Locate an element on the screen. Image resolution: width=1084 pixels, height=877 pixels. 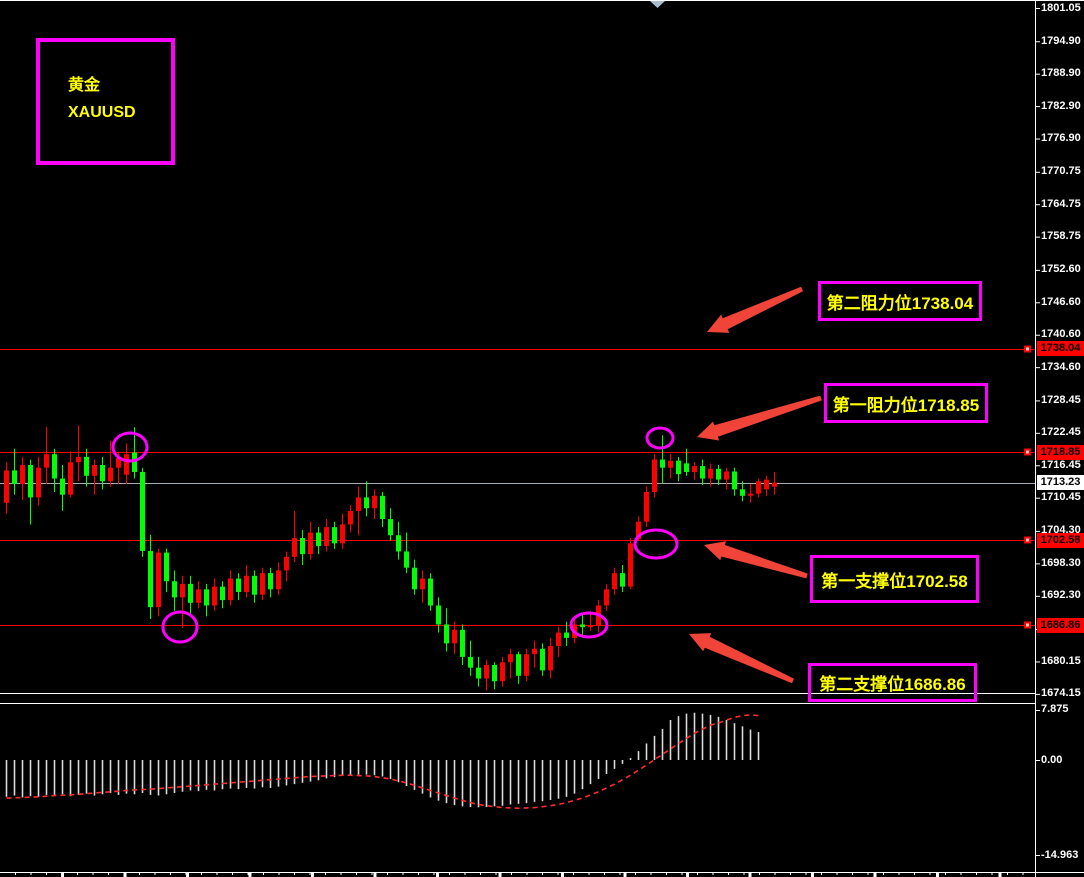
symbol-label-box: 黄金 XAUUSD is located at coordinates (105, 101).